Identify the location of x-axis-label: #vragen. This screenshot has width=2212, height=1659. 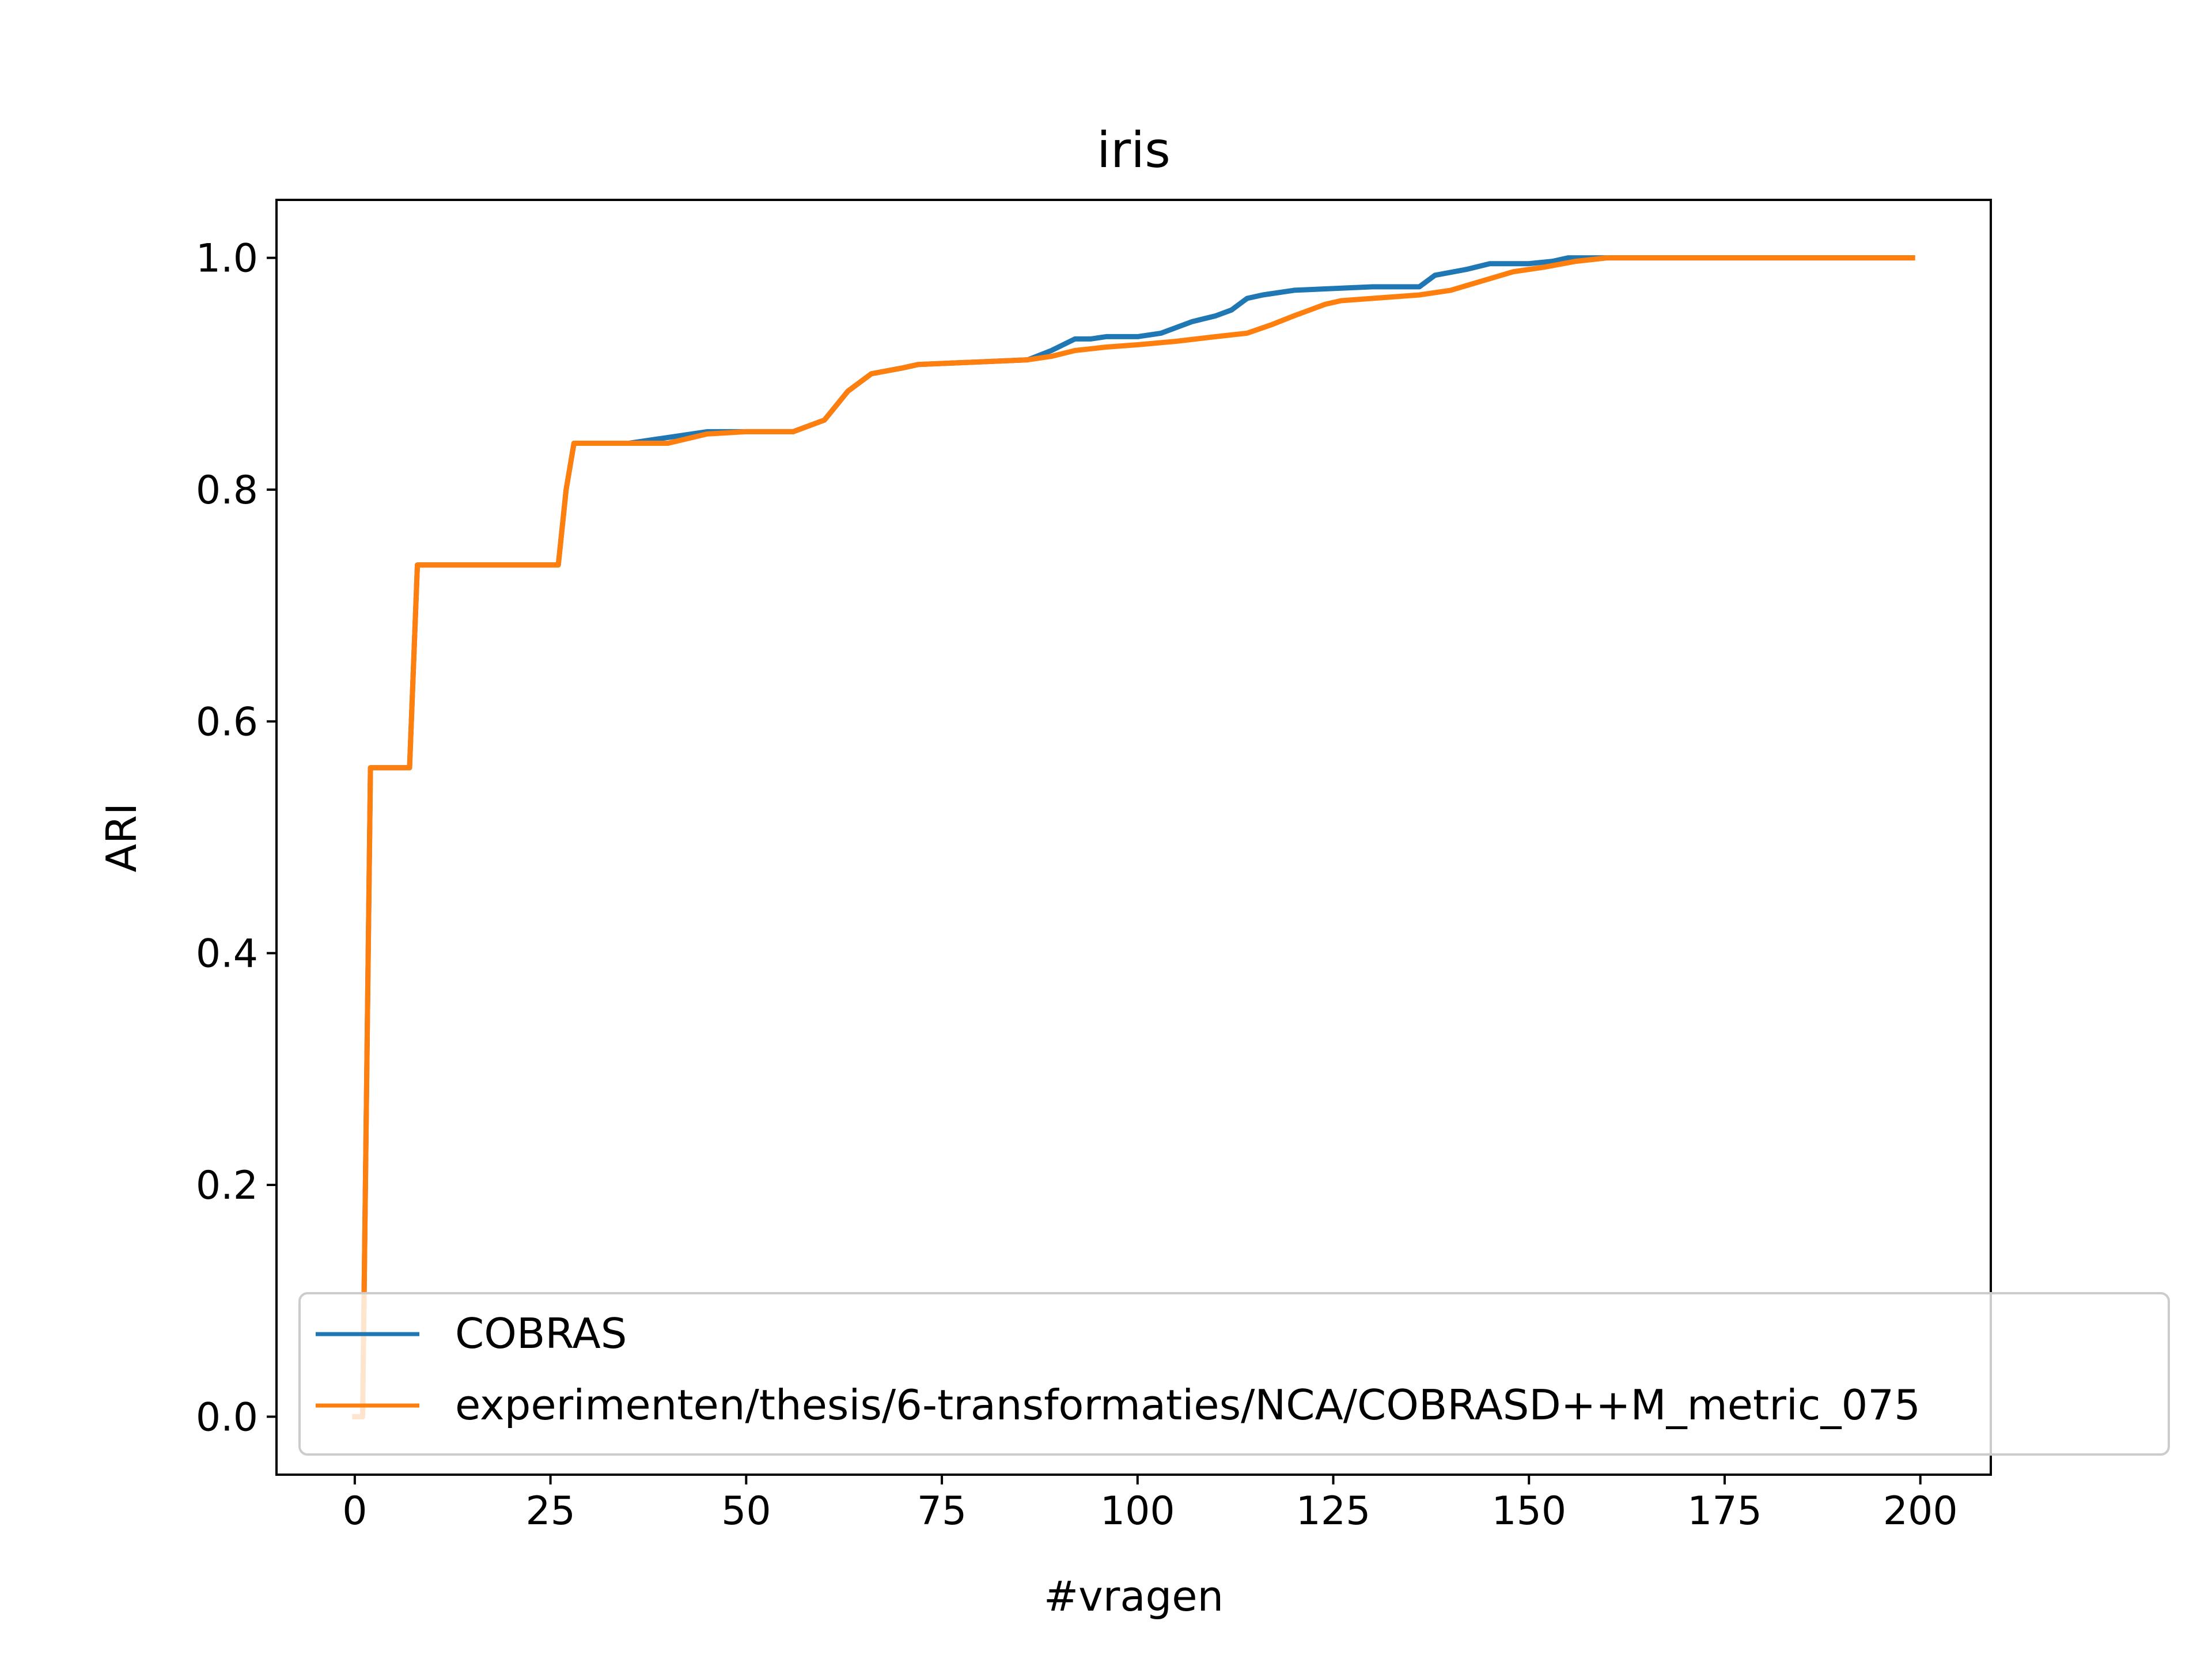
(1134, 1596).